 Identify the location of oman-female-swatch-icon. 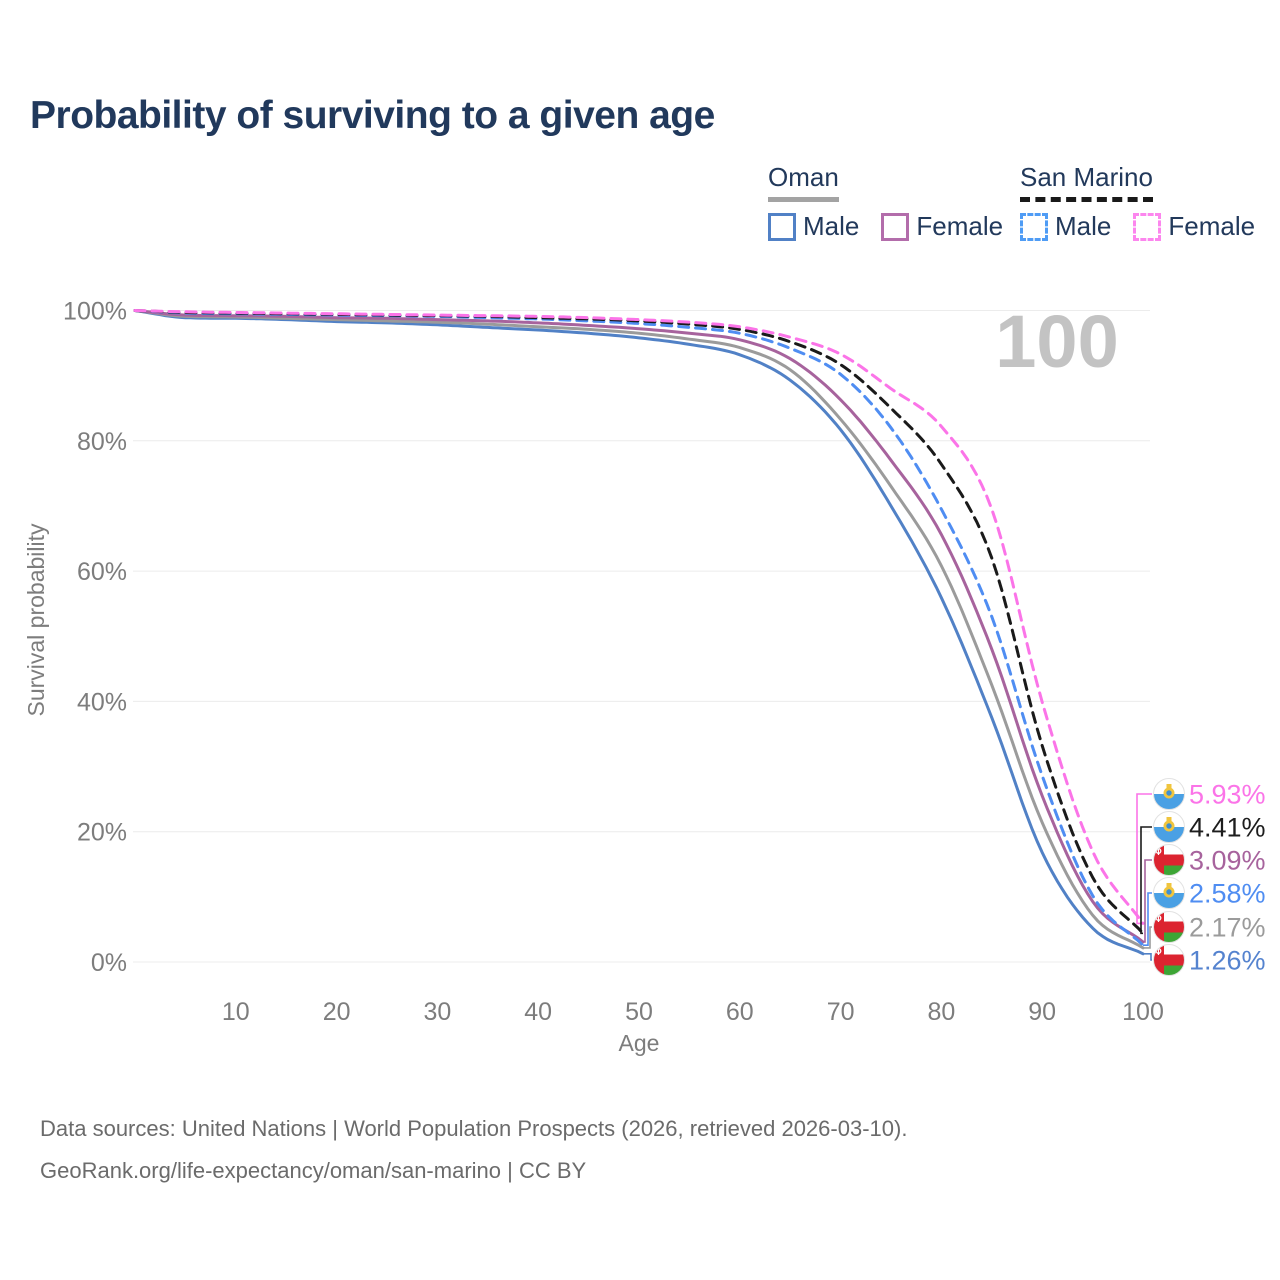
(895, 226).